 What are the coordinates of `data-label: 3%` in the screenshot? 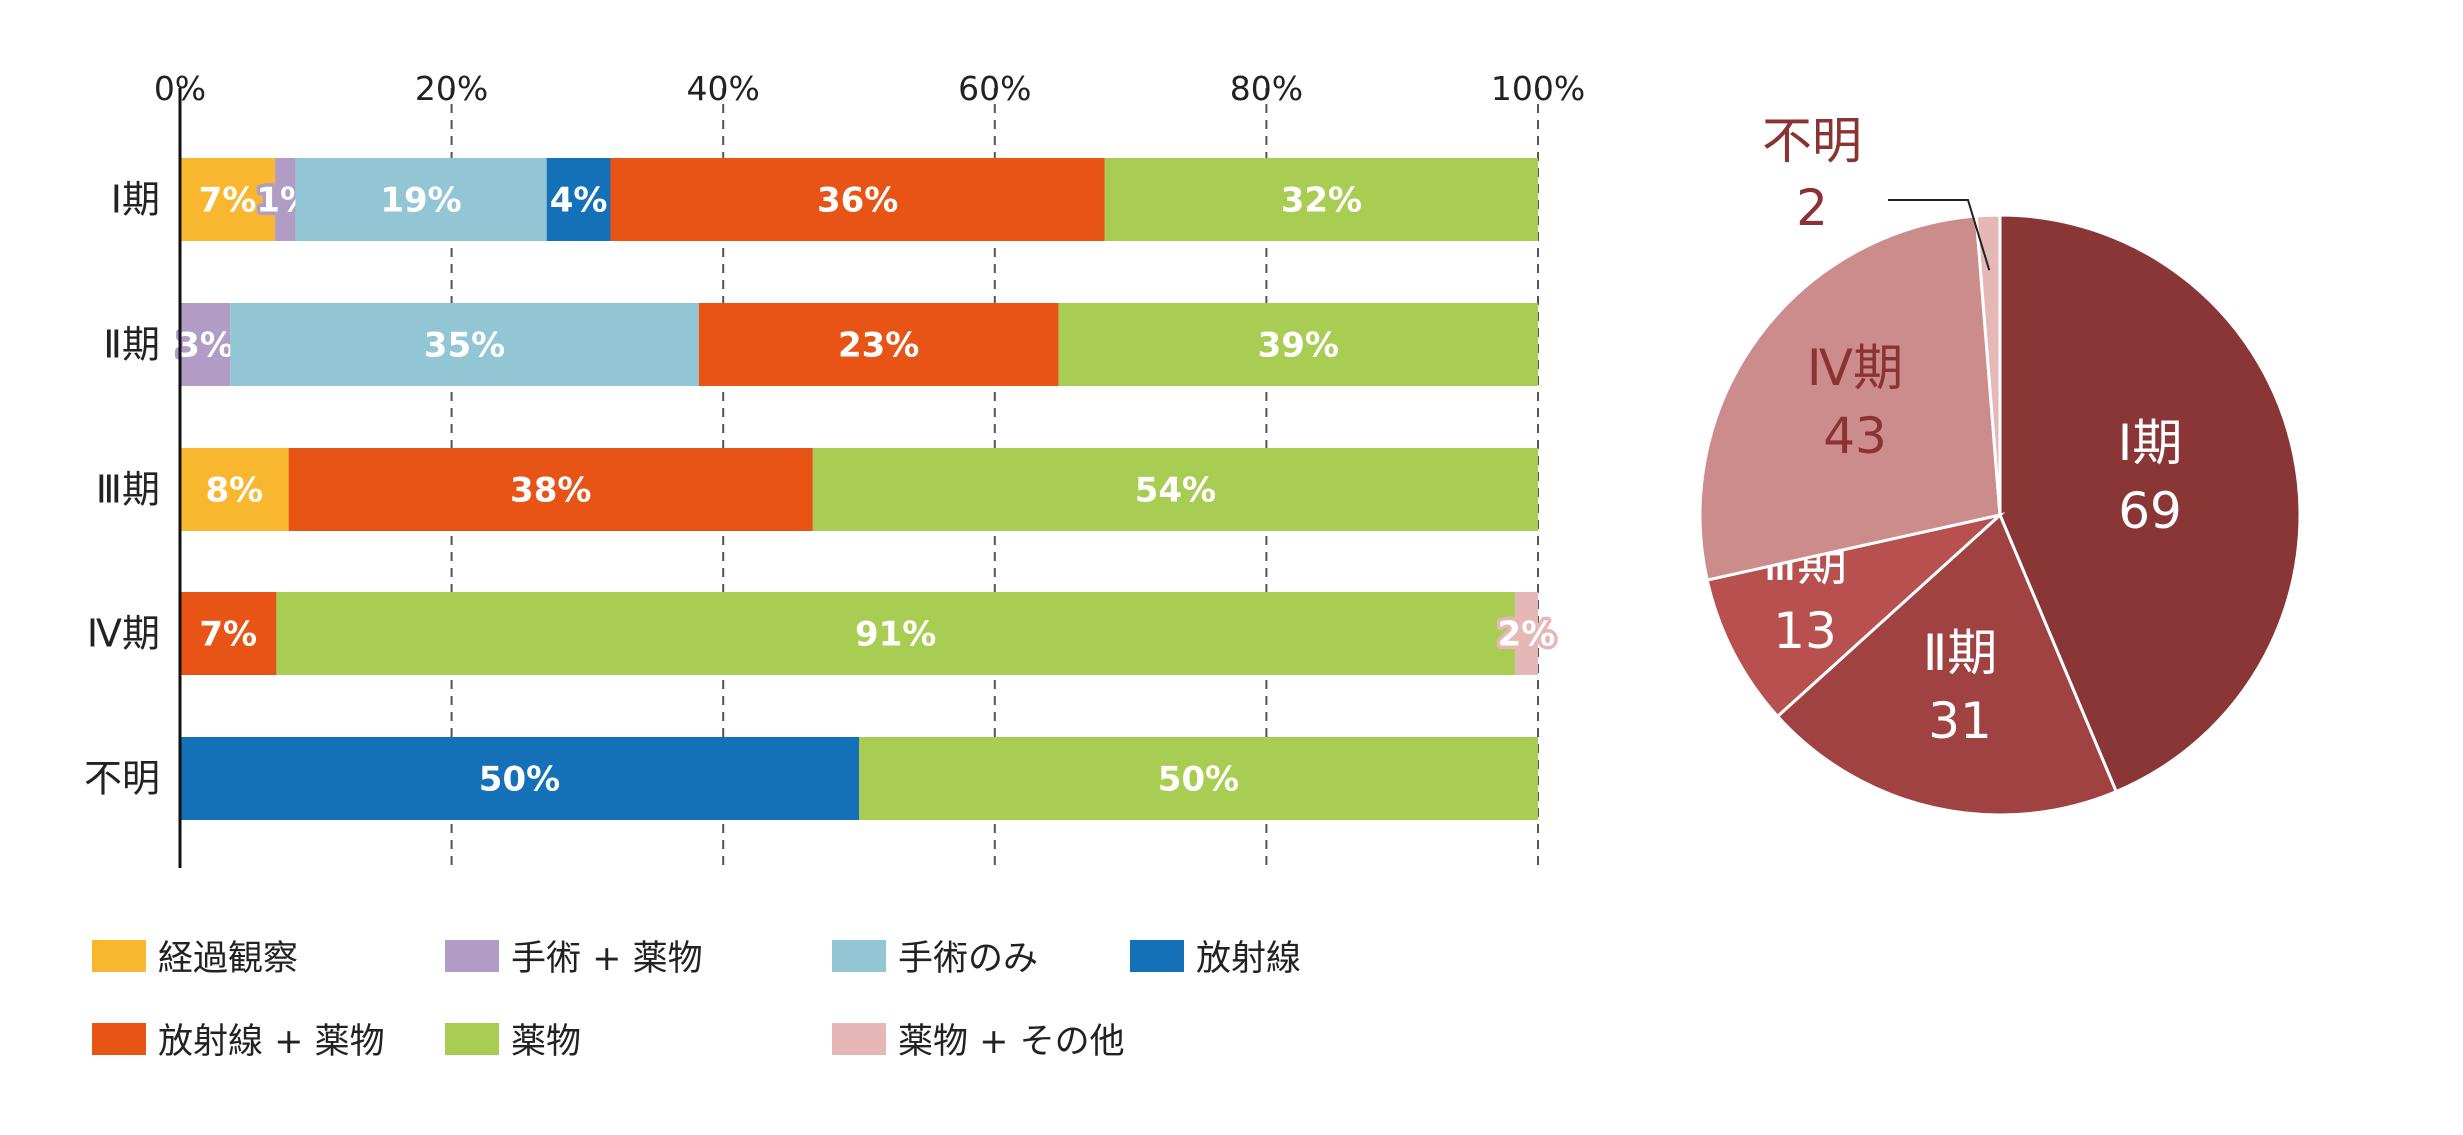 It's located at (205, 346).